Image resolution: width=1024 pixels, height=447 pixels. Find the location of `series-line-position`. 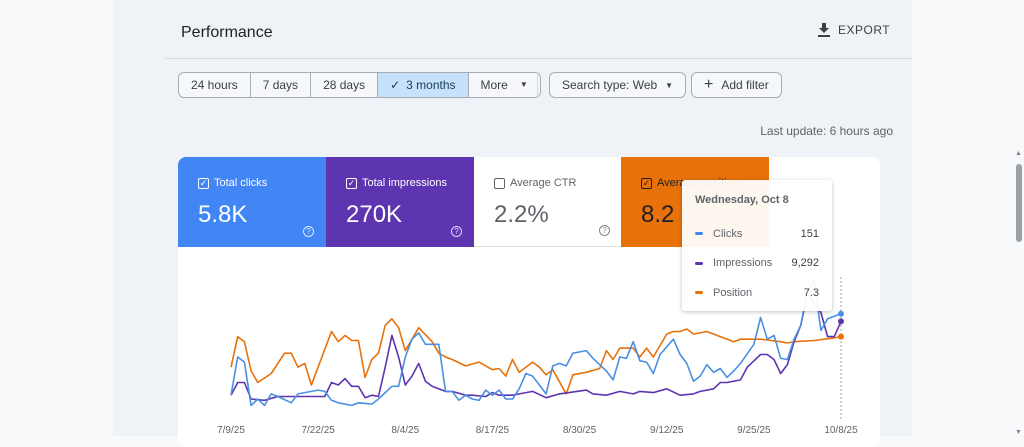

series-line-position is located at coordinates (536, 356).